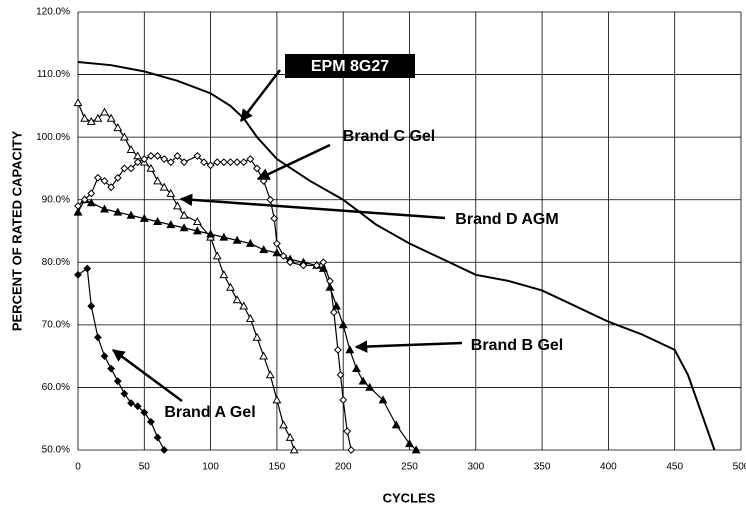 The height and width of the screenshot is (511, 746). I want to click on y-tick-label: 120.0%, so click(53, 12).